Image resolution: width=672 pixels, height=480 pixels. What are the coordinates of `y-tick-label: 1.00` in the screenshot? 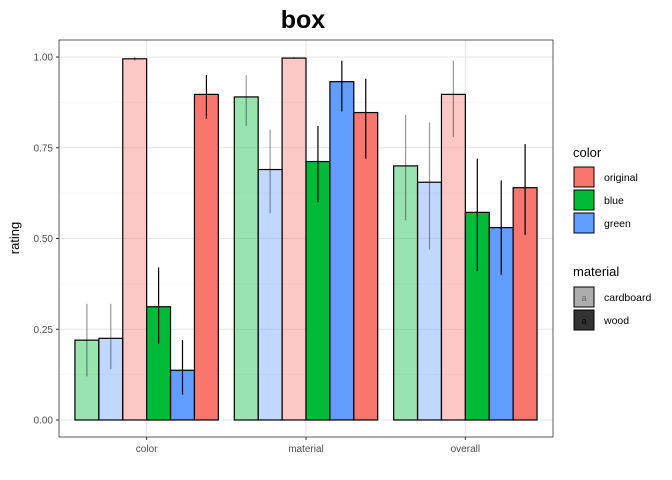 It's located at (44, 58).